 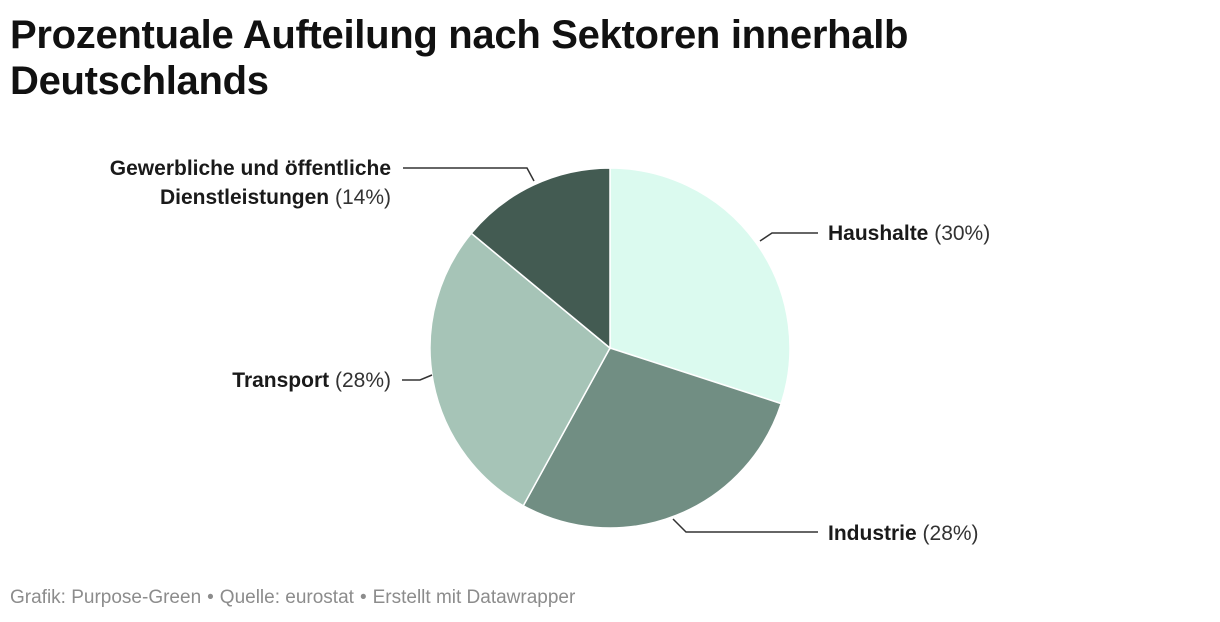 I want to click on slice-label-name: Transport, so click(x=280, y=380).